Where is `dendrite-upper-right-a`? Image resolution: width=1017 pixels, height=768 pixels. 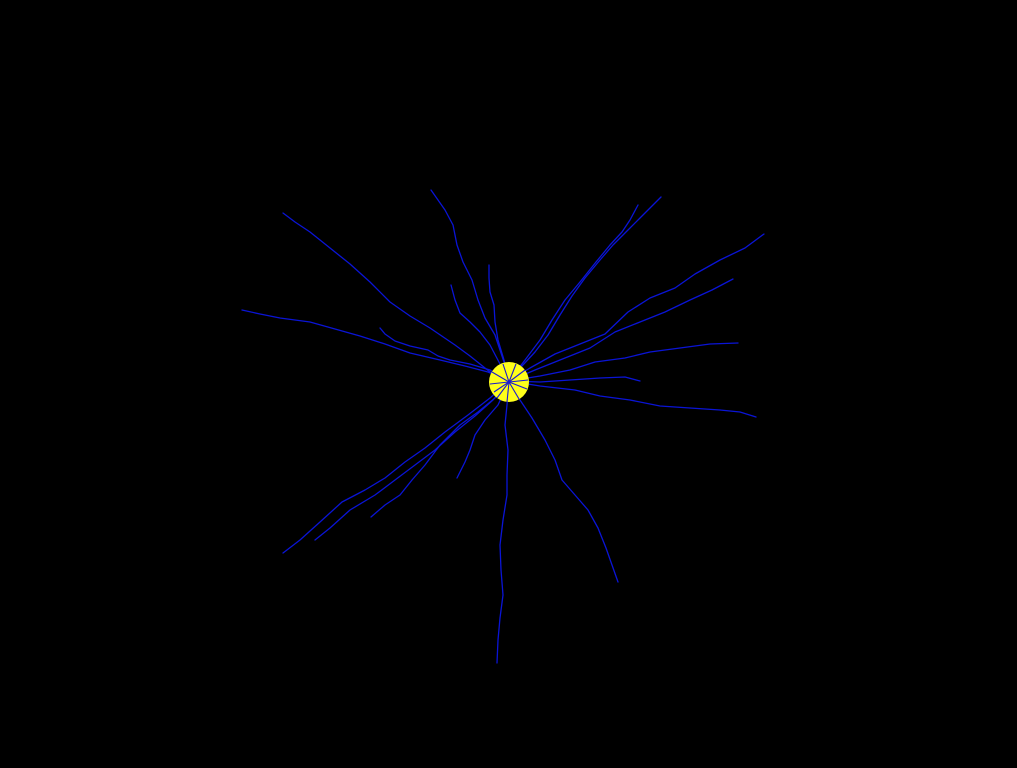
dendrite-upper-right-a is located at coordinates (585, 289).